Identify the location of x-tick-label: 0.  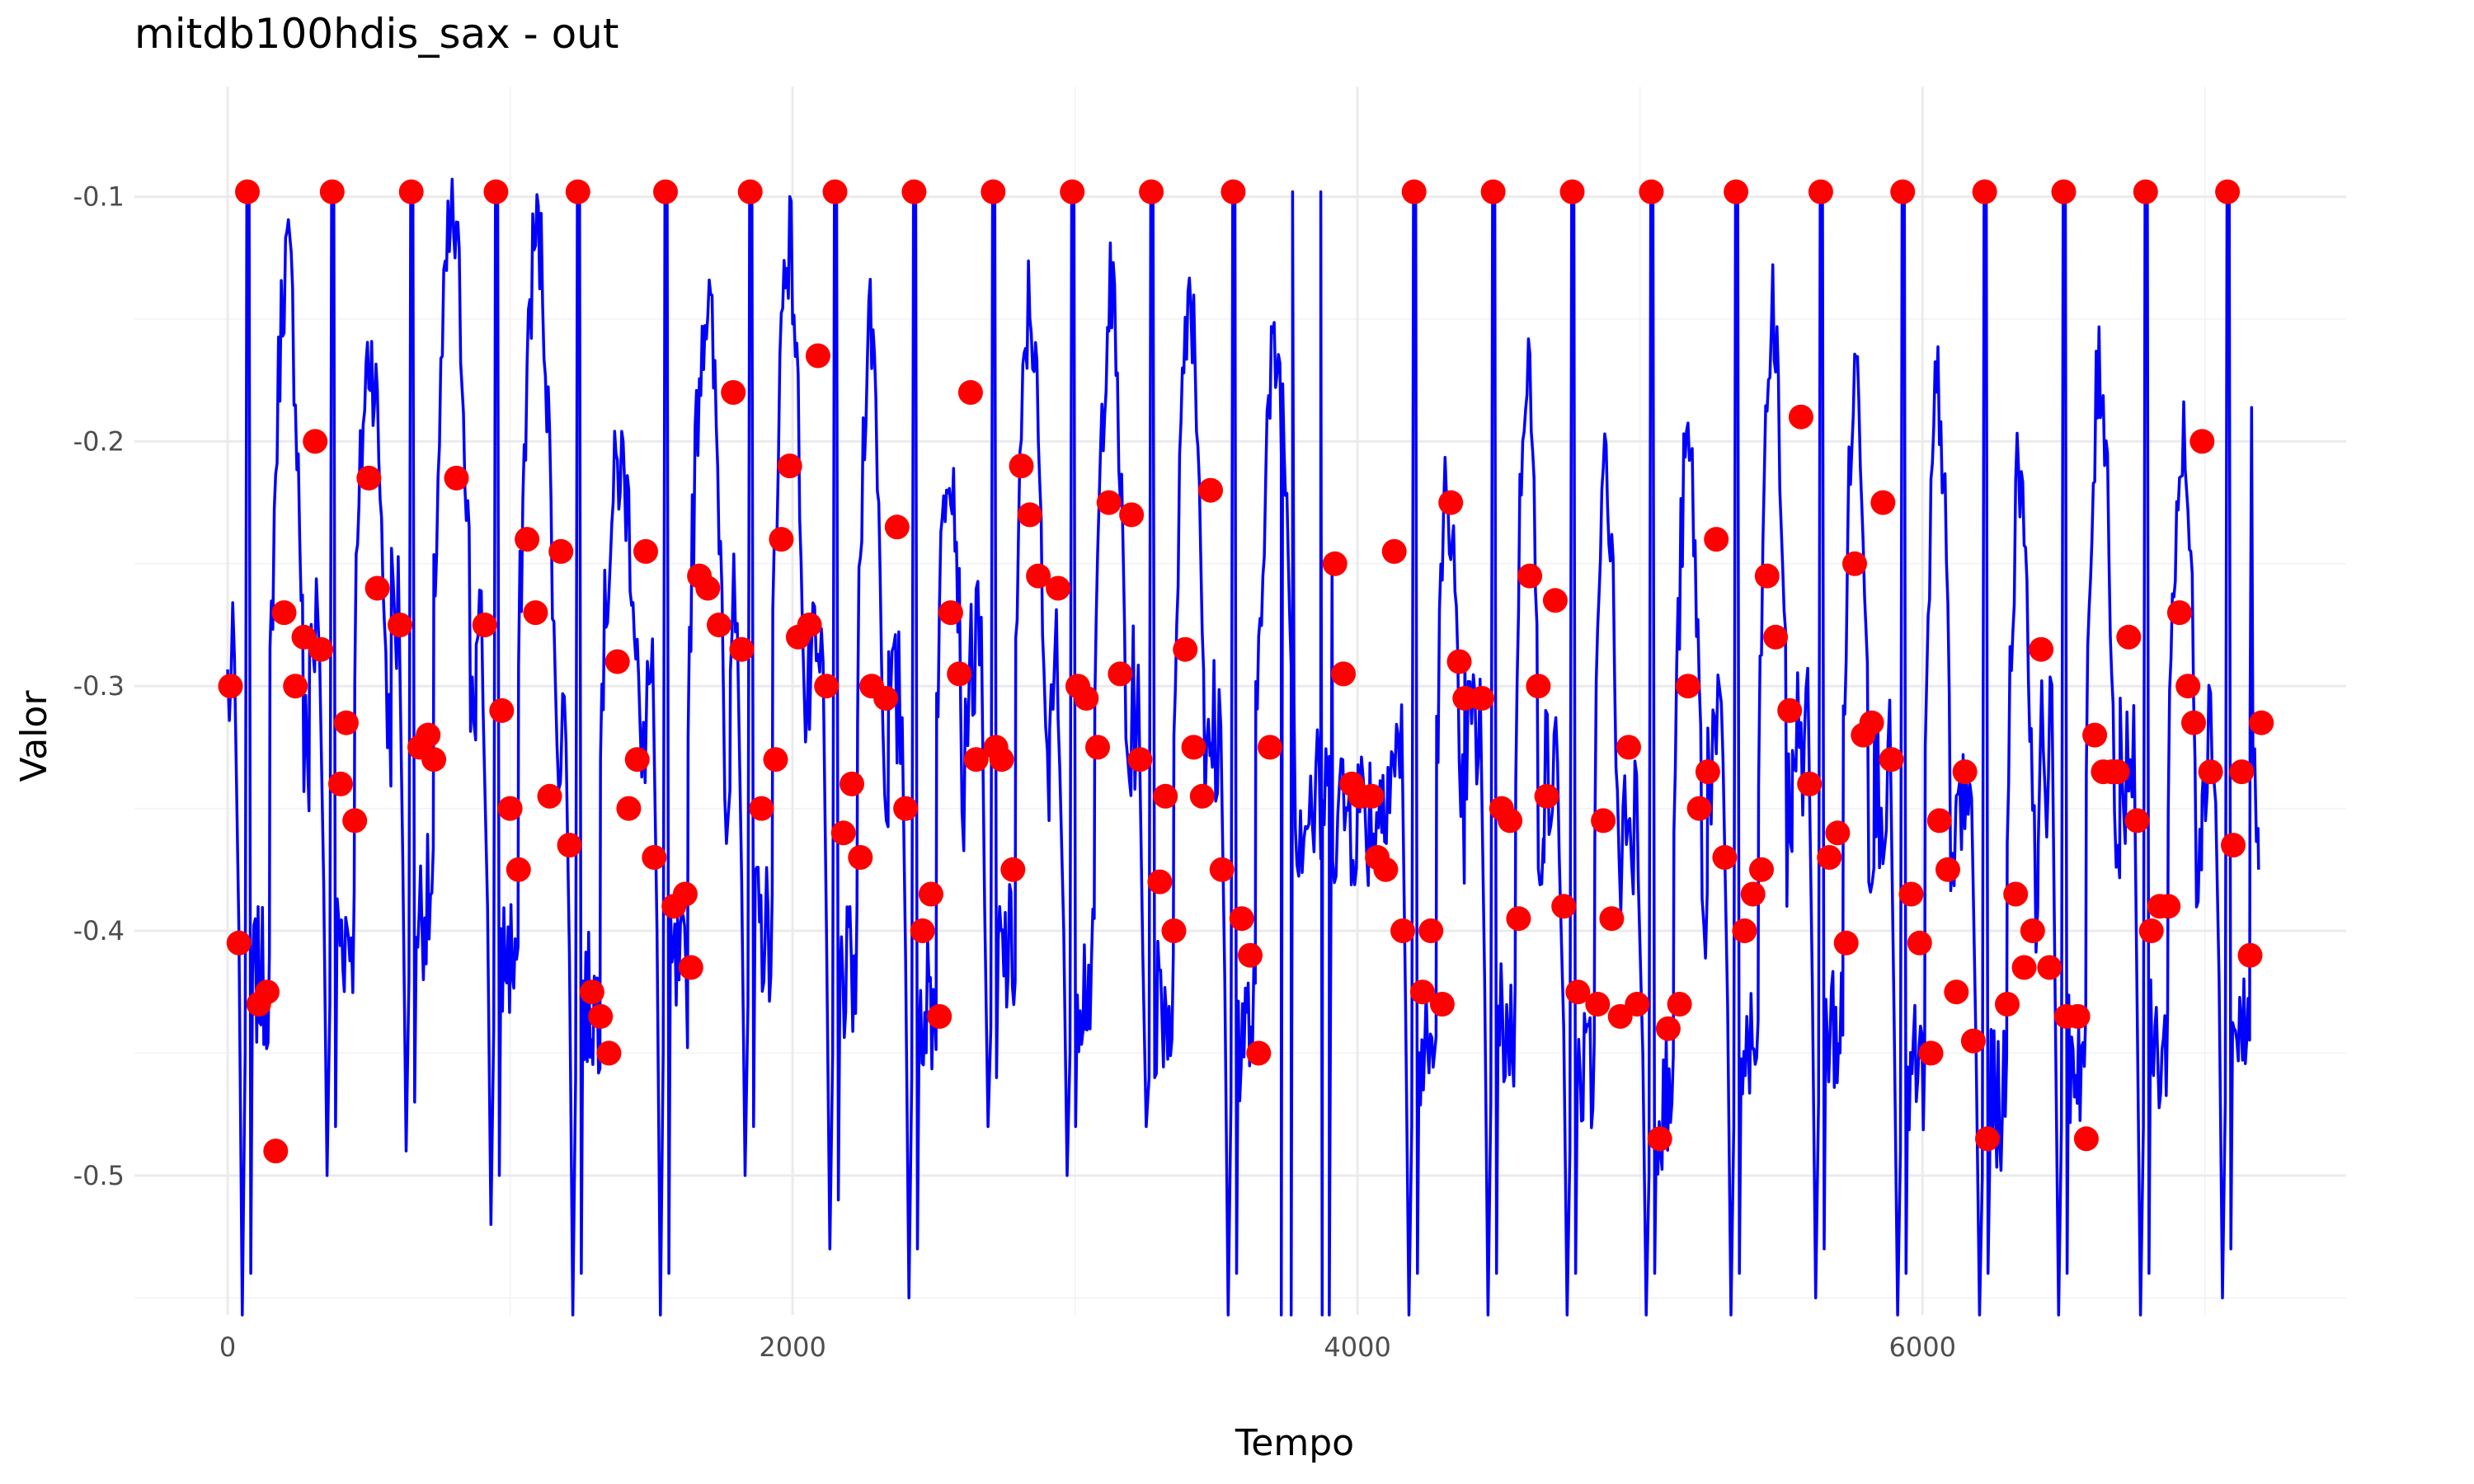
(227, 1347).